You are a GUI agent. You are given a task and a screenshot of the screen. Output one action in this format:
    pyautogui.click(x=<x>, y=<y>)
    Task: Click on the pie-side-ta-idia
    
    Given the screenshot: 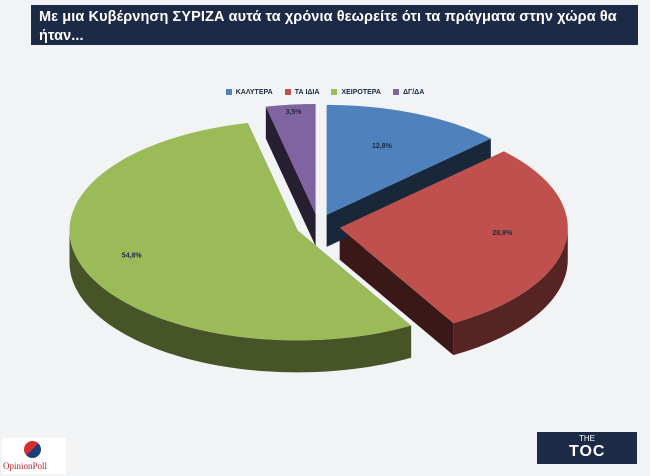 What is the action you would take?
    pyautogui.click(x=510, y=291)
    